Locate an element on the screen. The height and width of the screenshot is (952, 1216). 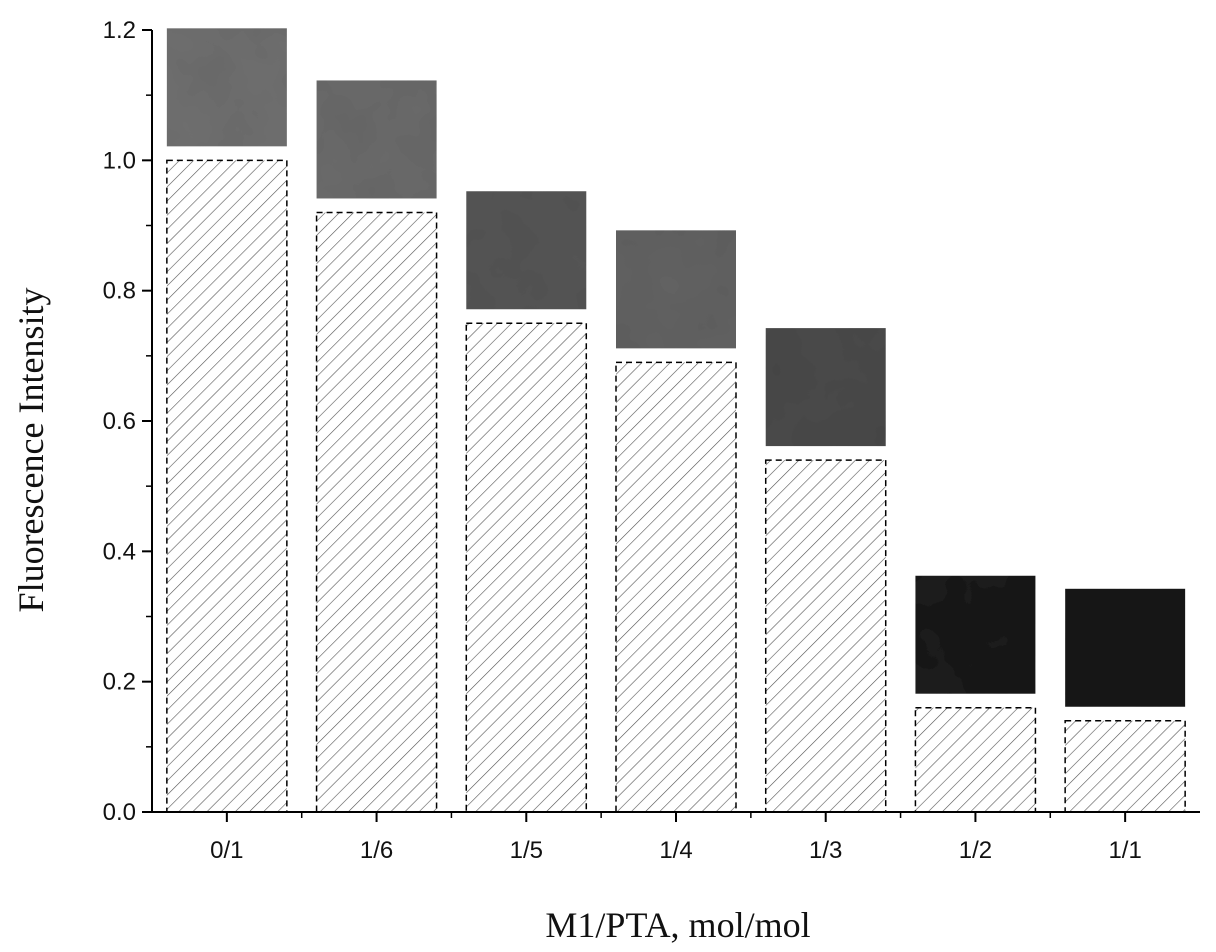
x-tick-label: 1/2 is located at coordinates (975, 850).